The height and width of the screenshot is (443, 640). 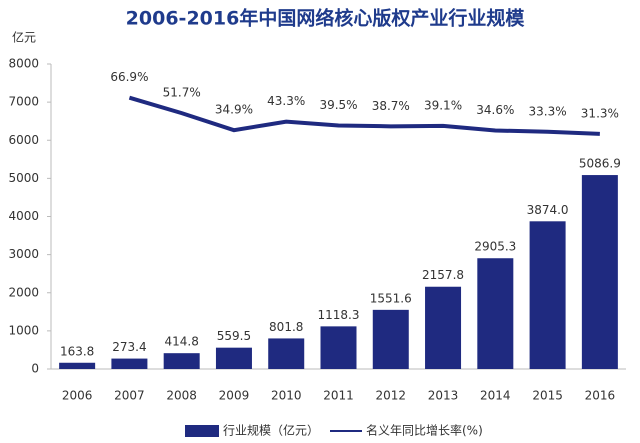 I want to click on y-tick-label: 6000, so click(x=23, y=140).